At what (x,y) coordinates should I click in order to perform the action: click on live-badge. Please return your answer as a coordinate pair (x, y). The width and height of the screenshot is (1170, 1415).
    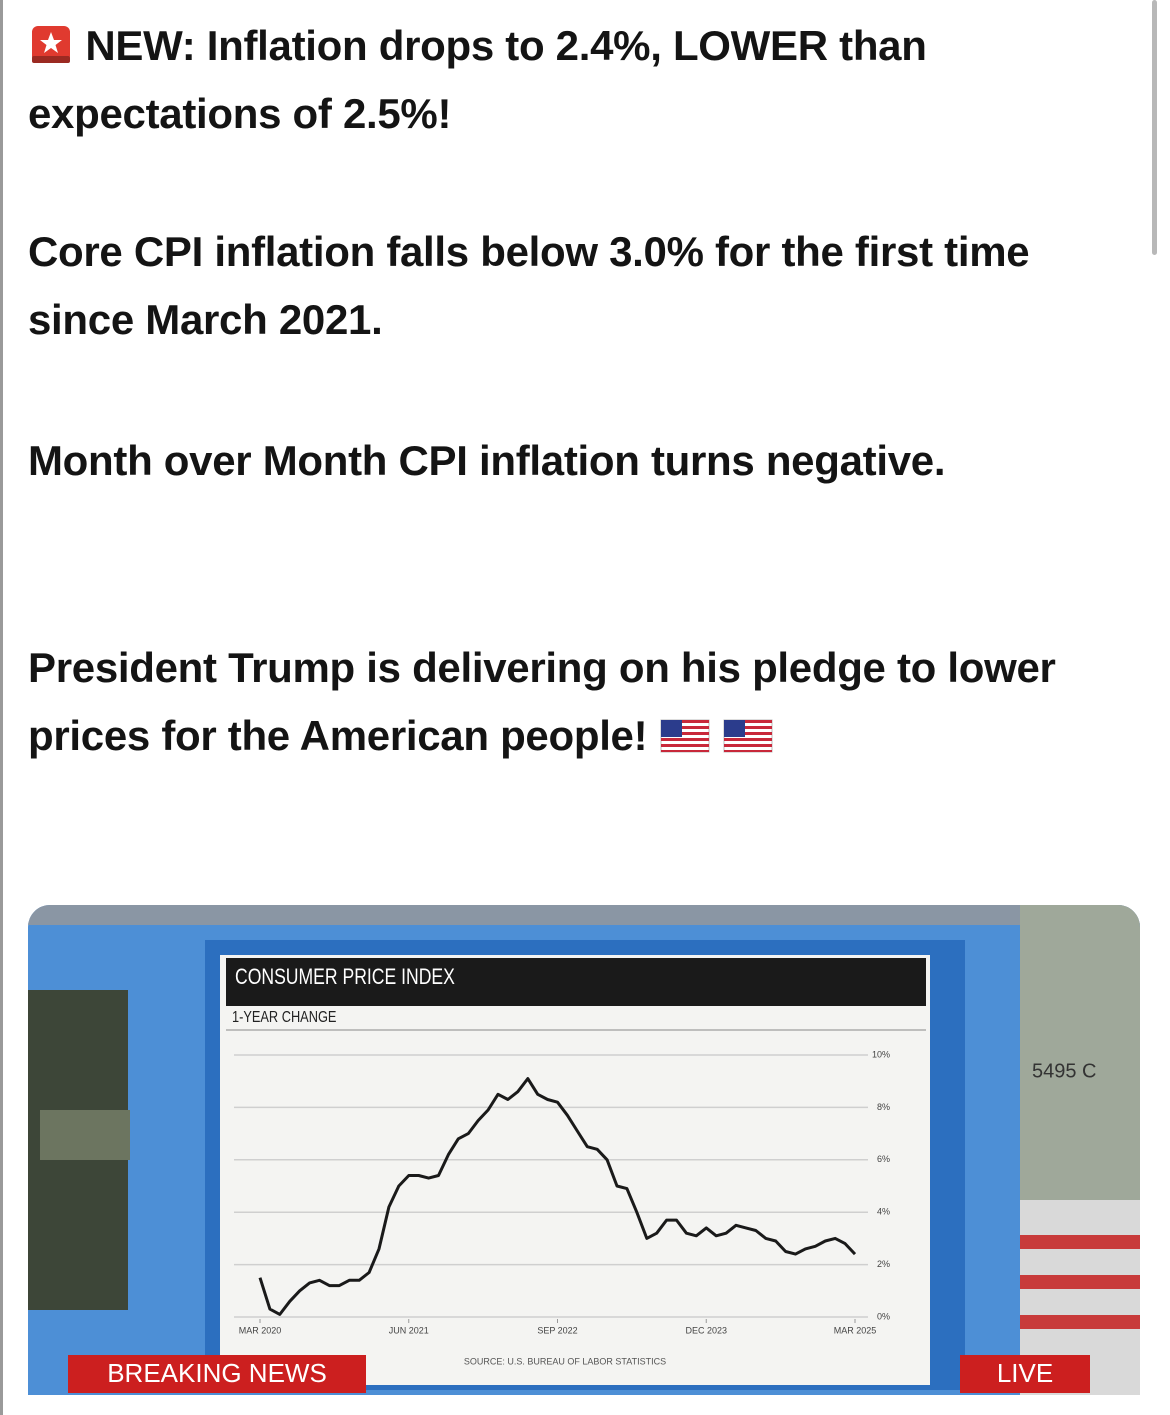
    Looking at the image, I should click on (1025, 1374).